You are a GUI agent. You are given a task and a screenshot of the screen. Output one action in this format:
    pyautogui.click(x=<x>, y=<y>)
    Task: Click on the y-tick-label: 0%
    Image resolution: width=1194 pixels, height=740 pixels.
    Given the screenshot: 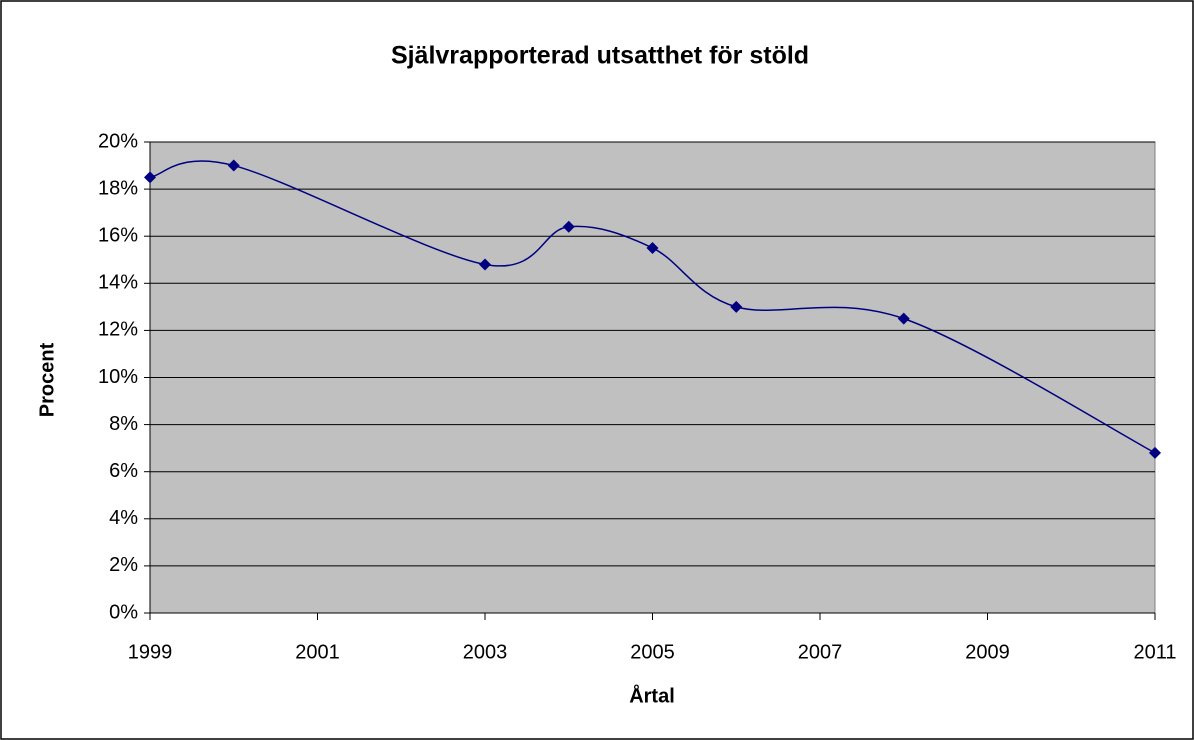 What is the action you would take?
    pyautogui.click(x=123, y=612)
    